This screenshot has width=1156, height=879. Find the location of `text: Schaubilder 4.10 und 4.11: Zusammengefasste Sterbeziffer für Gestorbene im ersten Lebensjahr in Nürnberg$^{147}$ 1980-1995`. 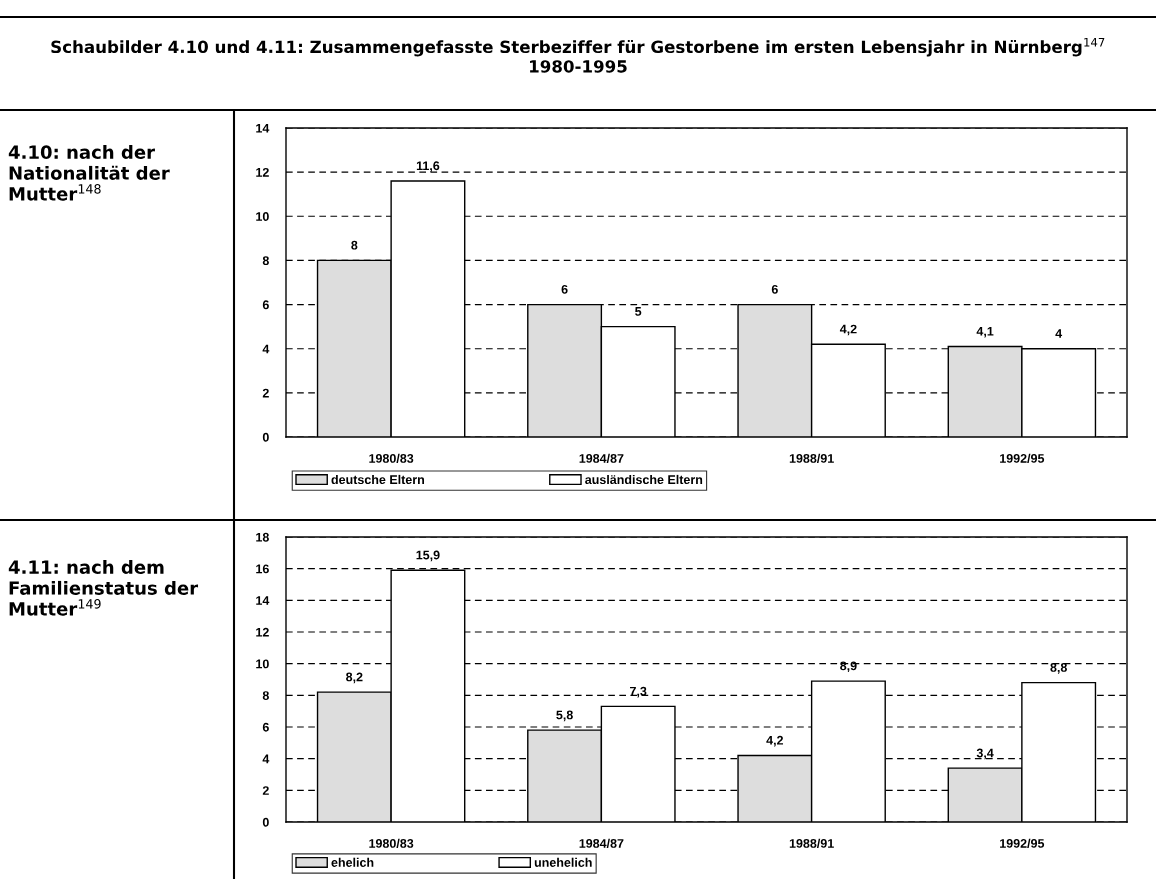

text: Schaubilder 4.10 und 4.11: Zusammengefasste Sterbeziffer für Gestorbene im ersten Lebensjahr in Nürnberg$^{147}$ 1980-1995 is located at coordinates (578, 55).